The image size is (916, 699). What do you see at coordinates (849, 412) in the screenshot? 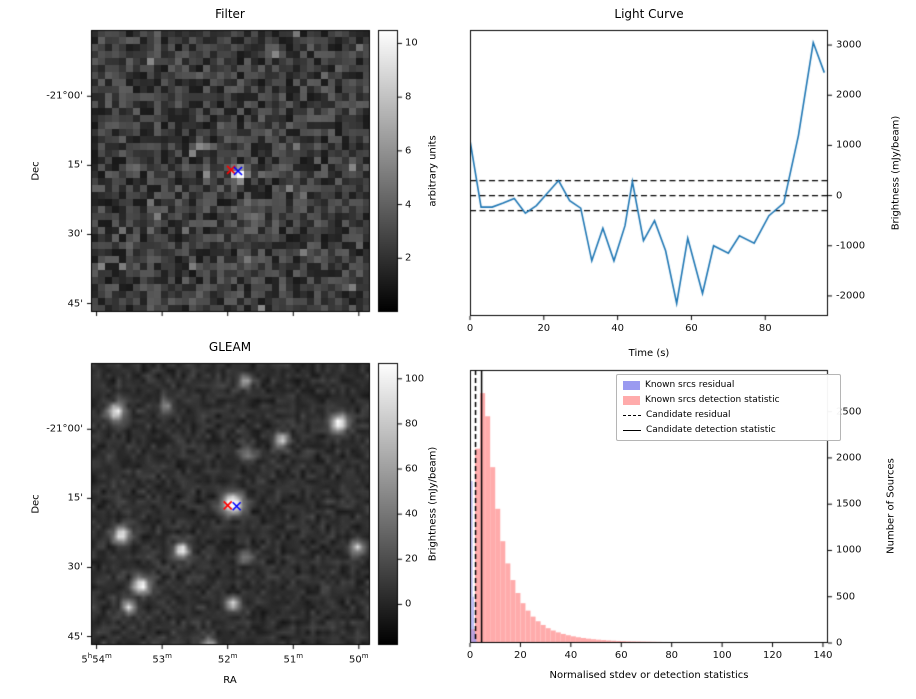
I see `tick-label: 2500` at bounding box center [849, 412].